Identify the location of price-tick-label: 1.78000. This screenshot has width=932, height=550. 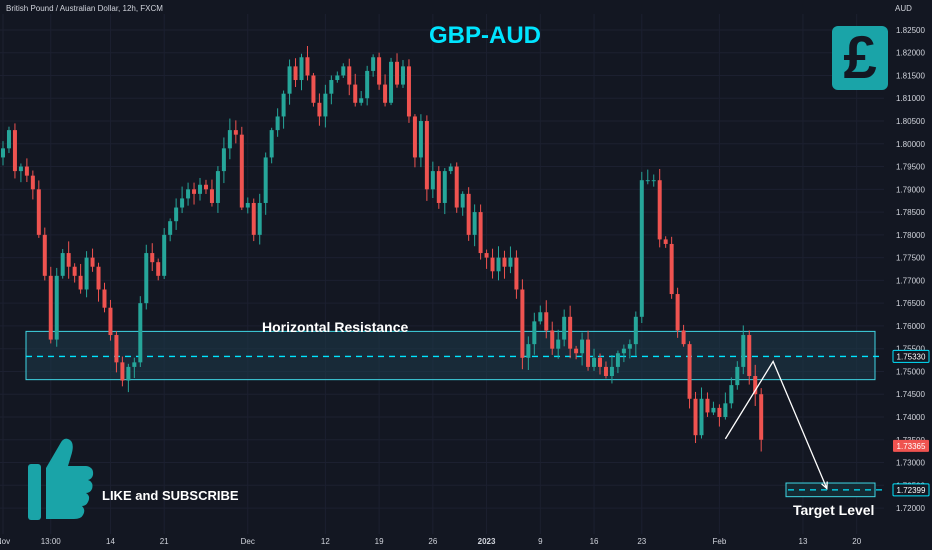
(910, 235).